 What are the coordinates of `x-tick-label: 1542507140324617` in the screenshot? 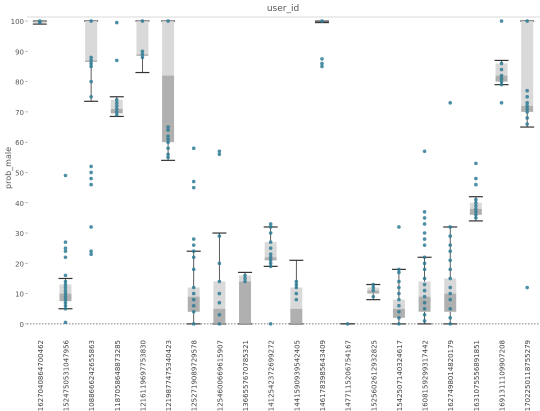 It's located at (400, 375).